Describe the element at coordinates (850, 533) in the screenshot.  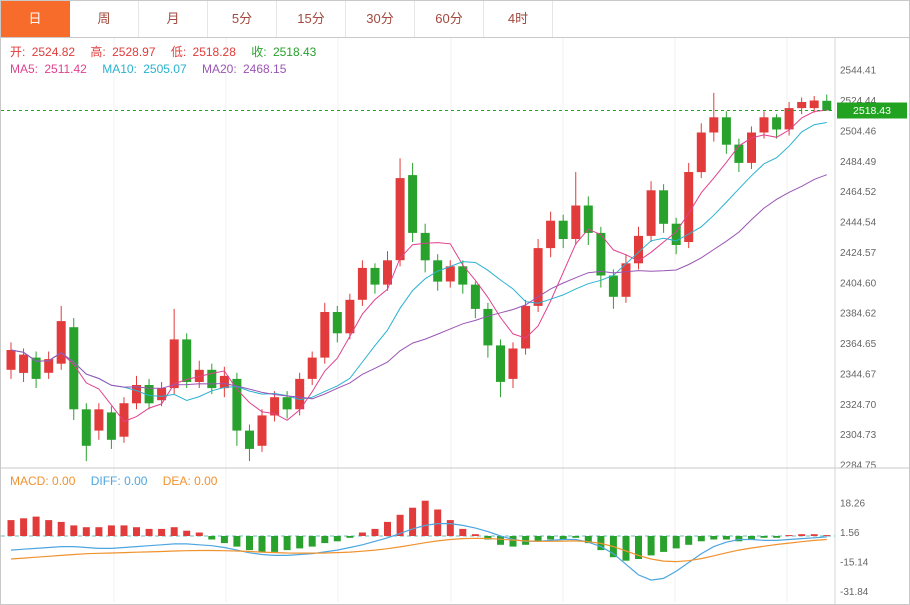
I see `macd-axis-tick: 1.56` at that location.